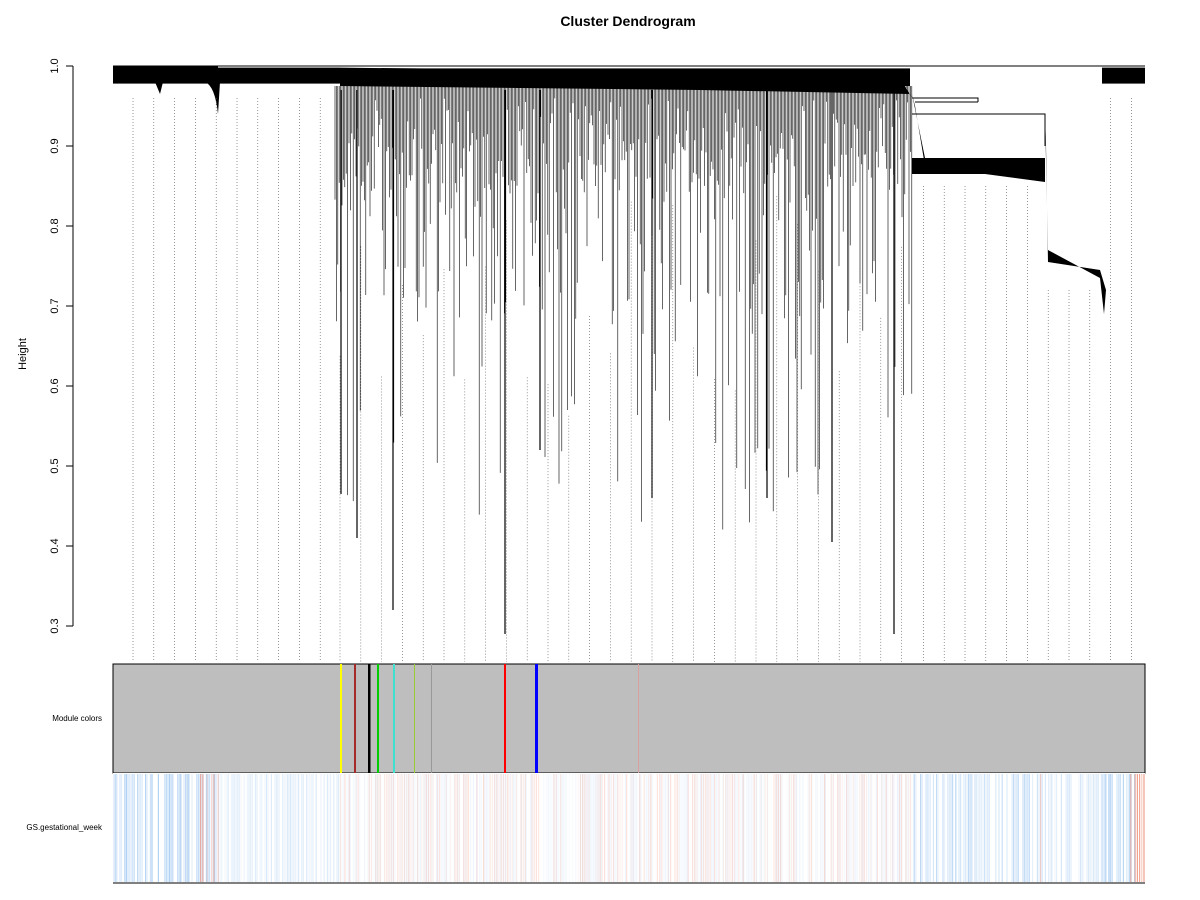 This screenshot has width=1200, height=900. Describe the element at coordinates (77, 718) in the screenshot. I see `module-colors-label: Module colors` at that location.